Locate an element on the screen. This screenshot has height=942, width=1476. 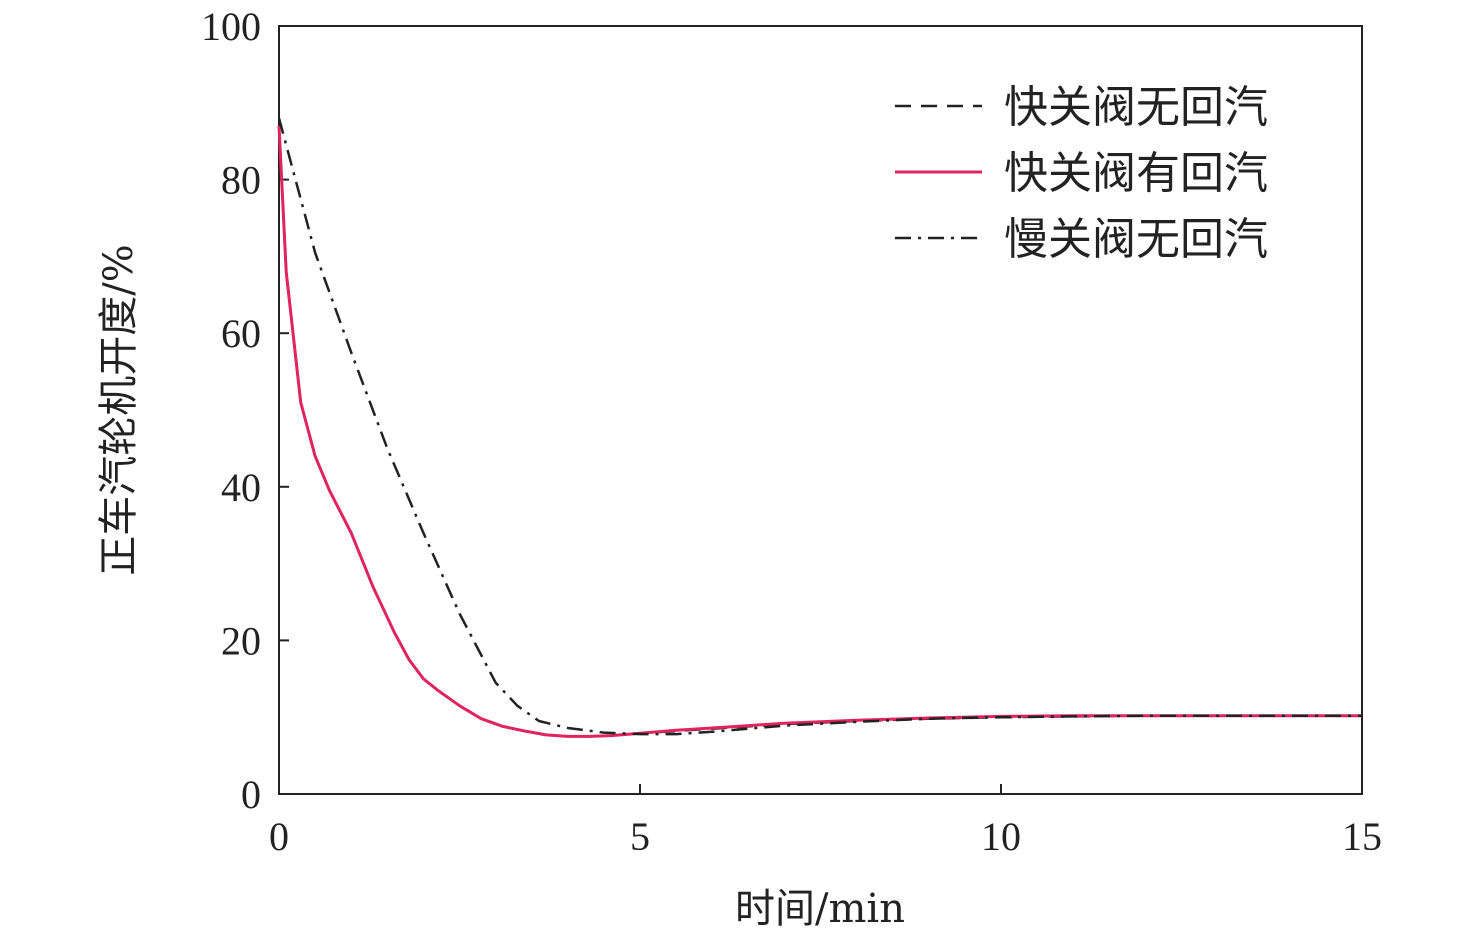
y-tick-label: 40 is located at coordinates (241, 487).